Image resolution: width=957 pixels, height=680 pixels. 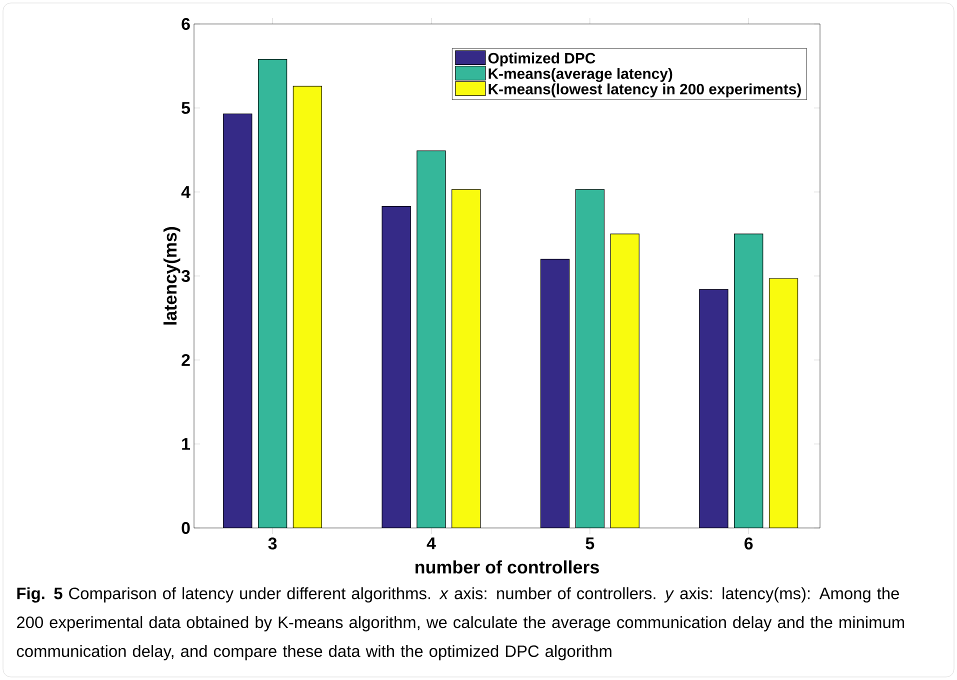 What do you see at coordinates (431, 544) in the screenshot?
I see `x-tick-label: 4` at bounding box center [431, 544].